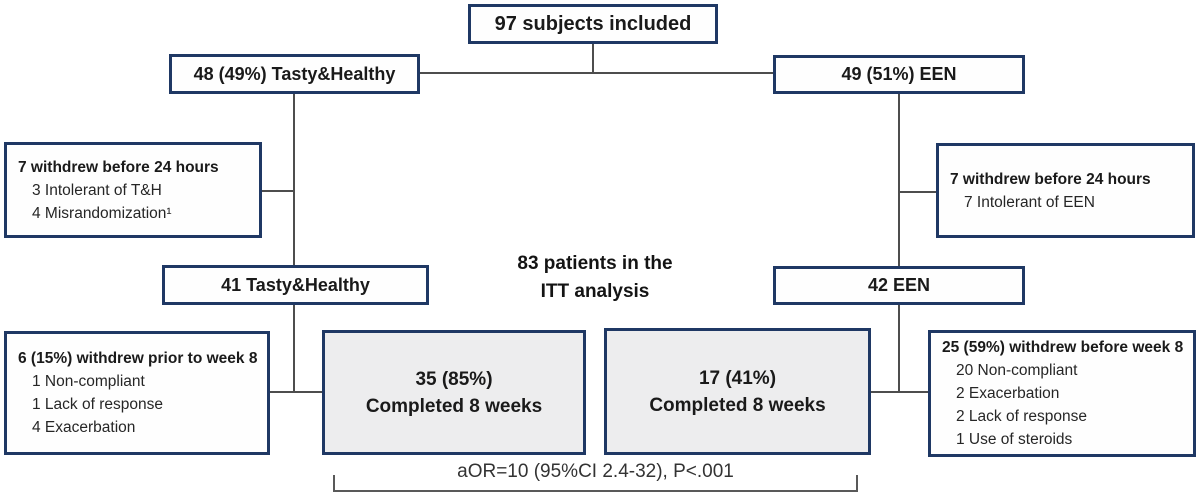 This screenshot has width=1200, height=499. I want to click on completed-count: 17 (41%), so click(737, 378).